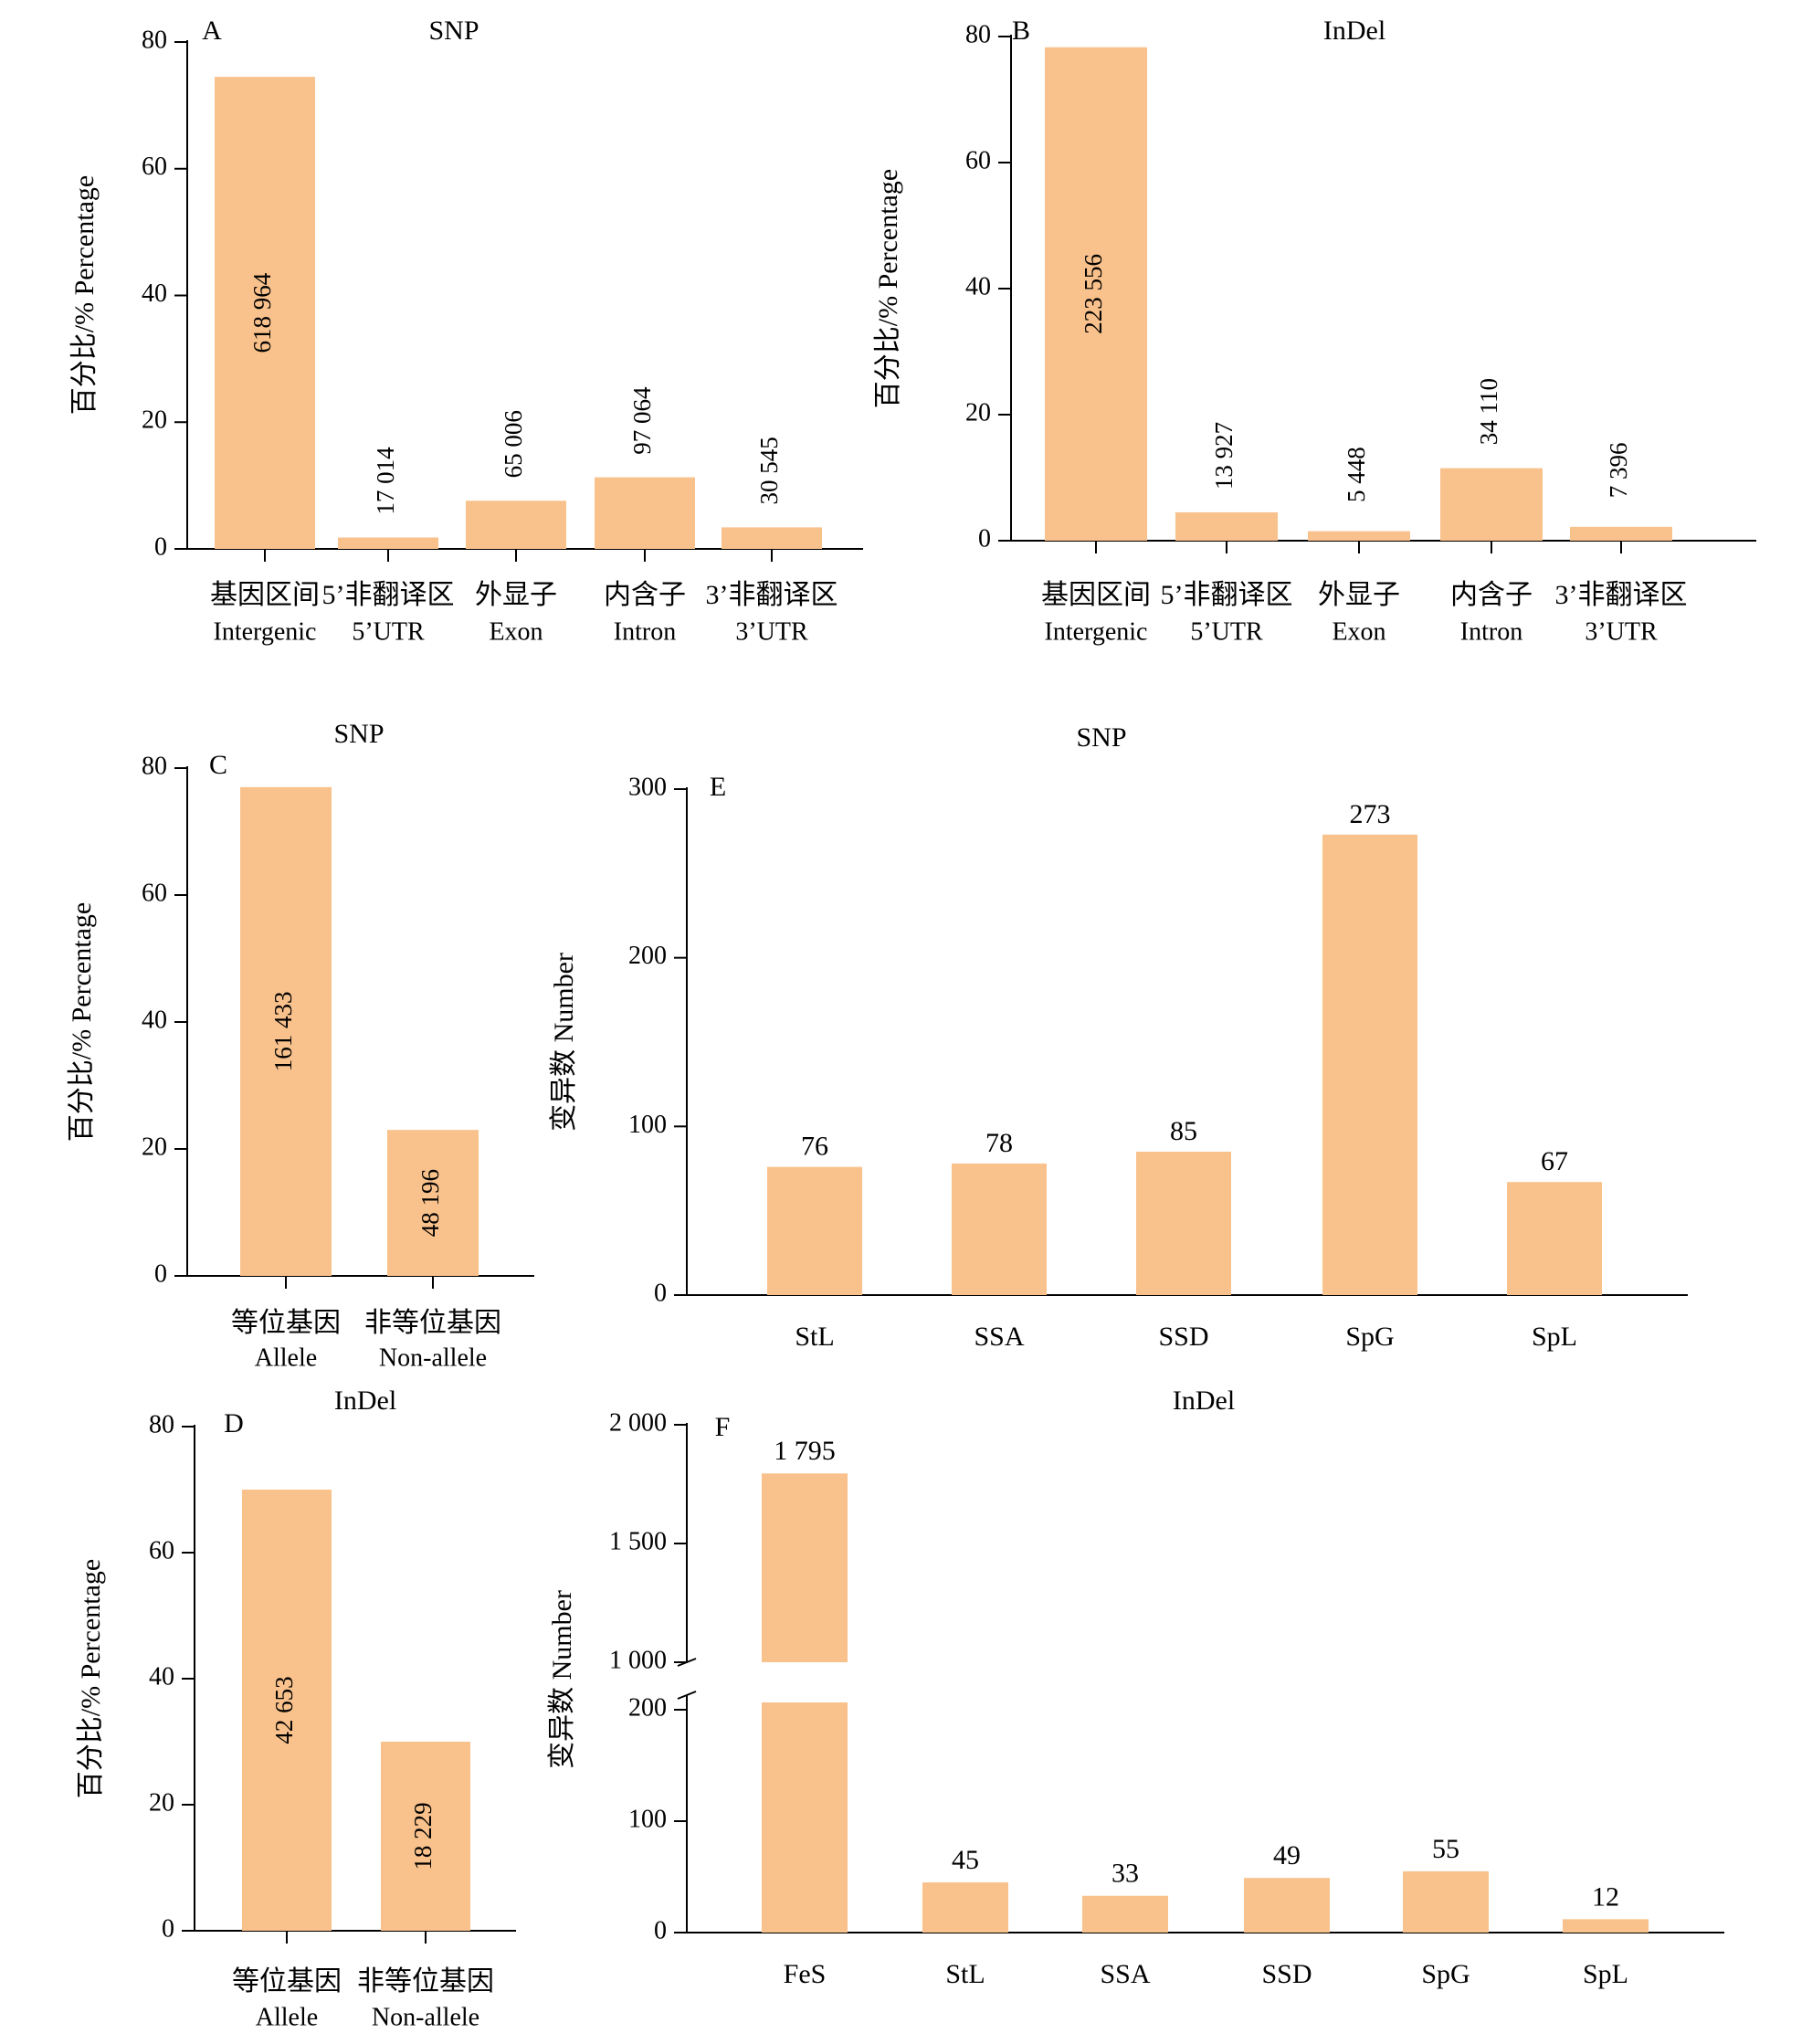 The width and height of the screenshot is (1812, 2044). I want to click on bar-value-label: 7 396, so click(1619, 470).